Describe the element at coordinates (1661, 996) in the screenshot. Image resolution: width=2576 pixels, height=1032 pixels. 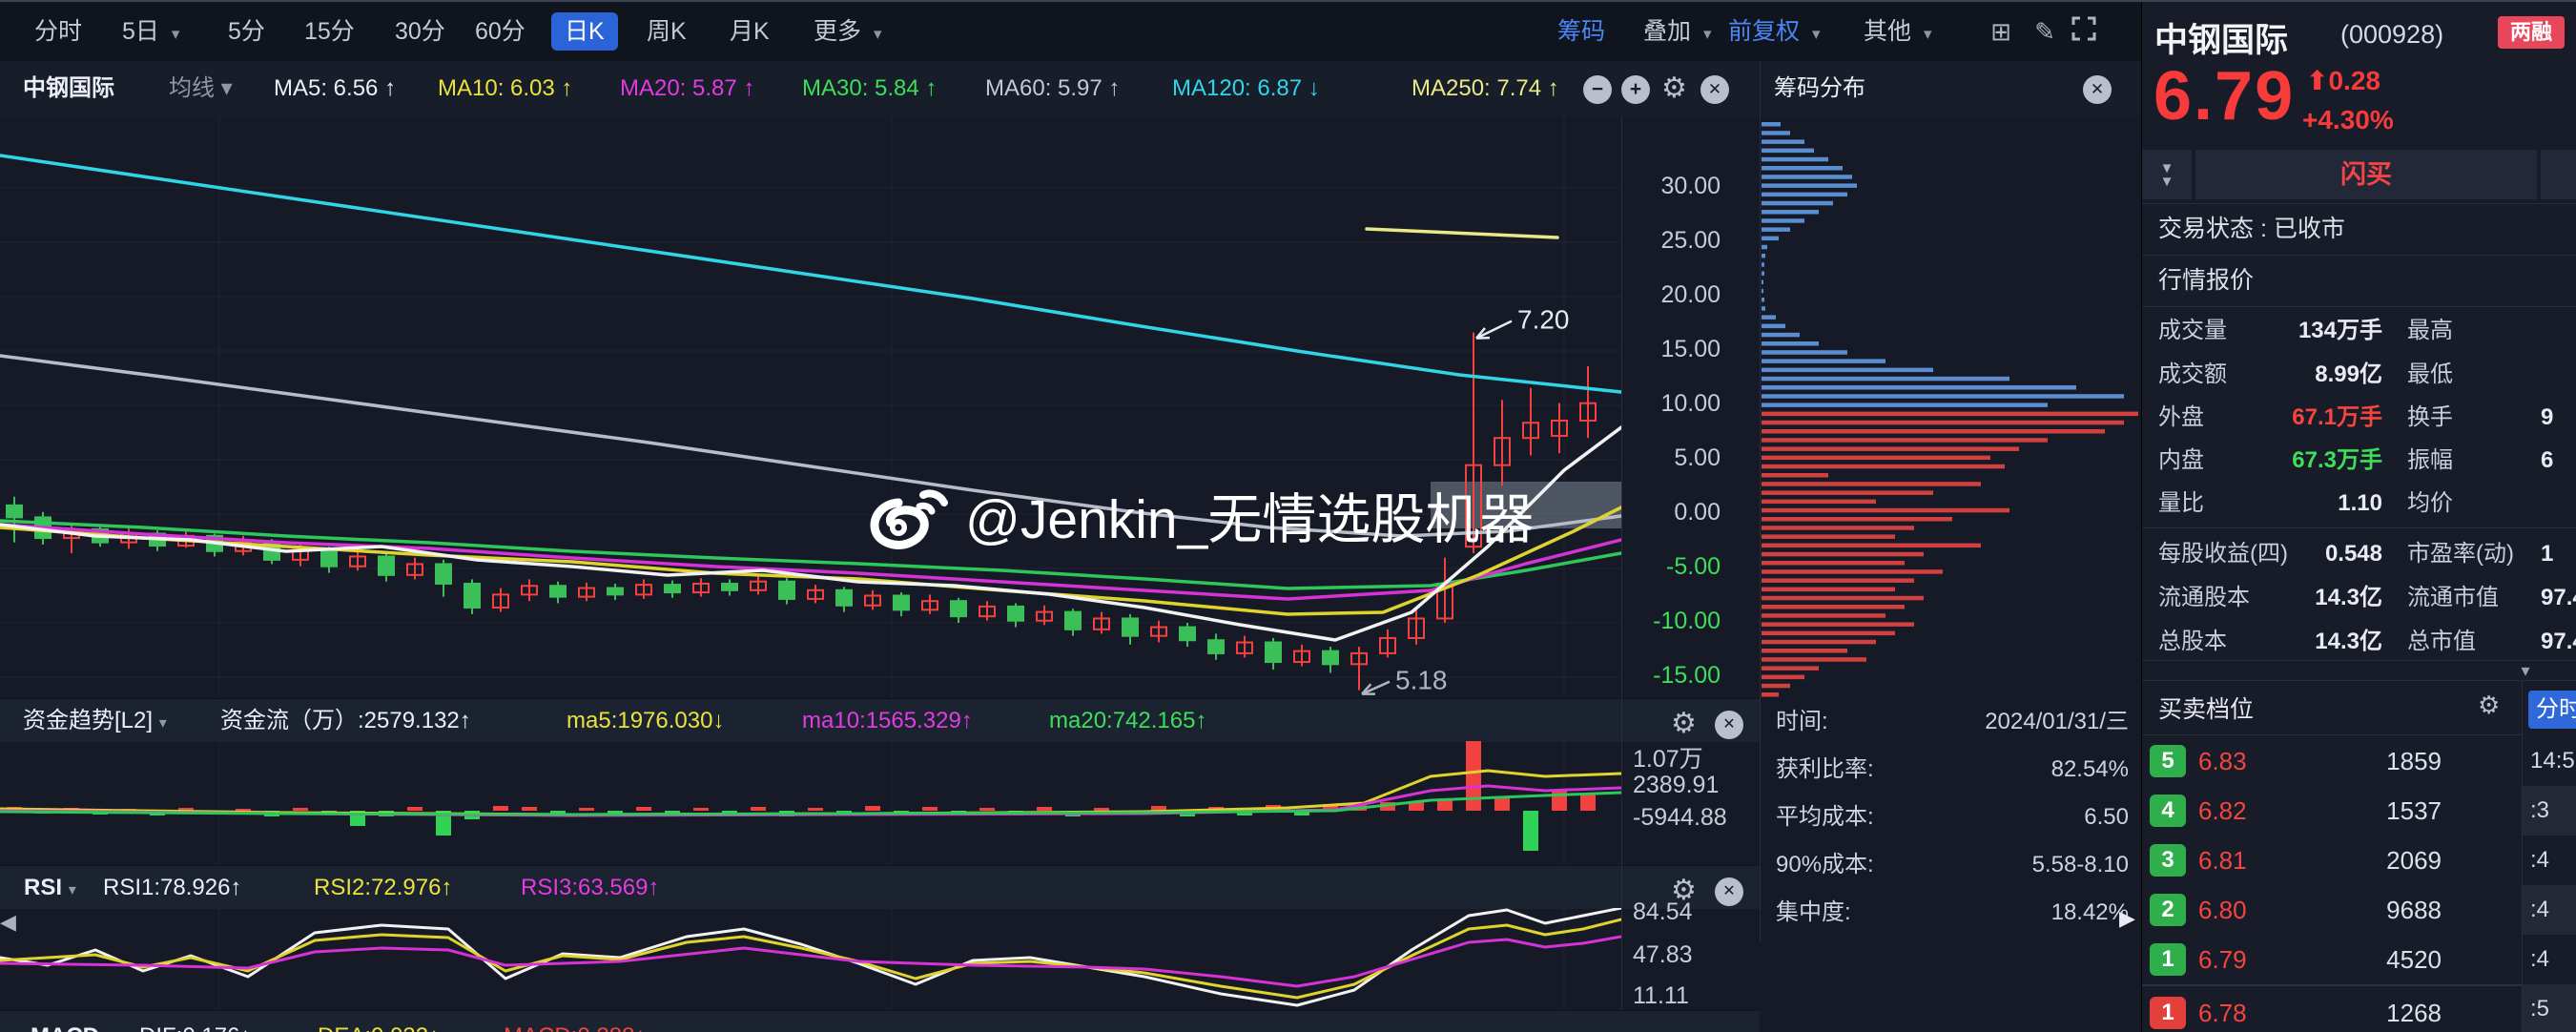
I see `rsi-axis-label: 11.11` at that location.